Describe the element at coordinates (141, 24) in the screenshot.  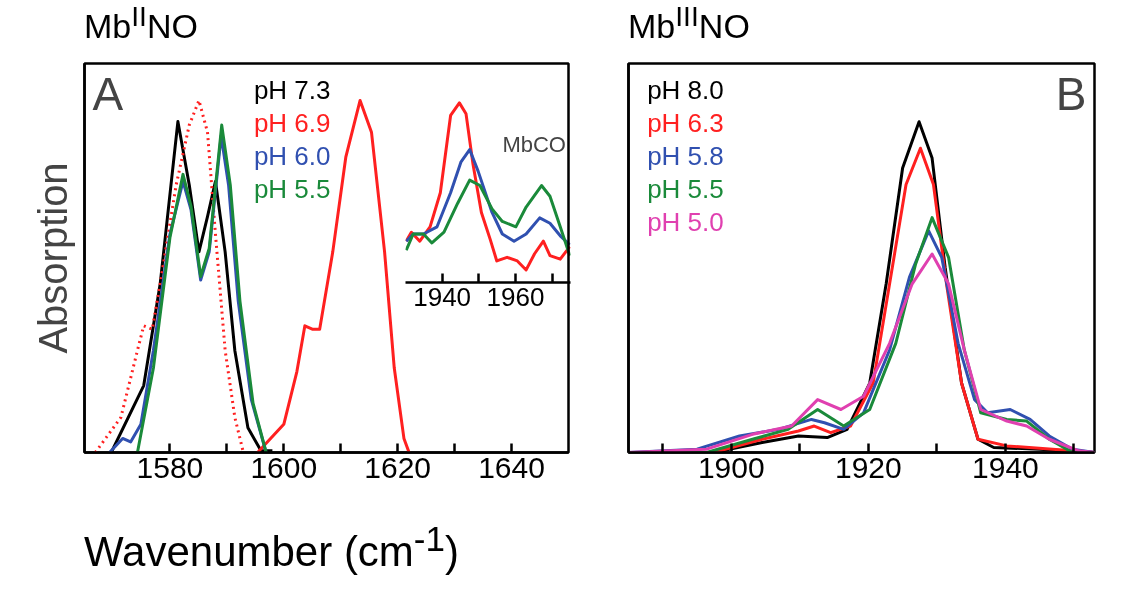
I see `chart-title: Mb$^{II}$NO` at that location.